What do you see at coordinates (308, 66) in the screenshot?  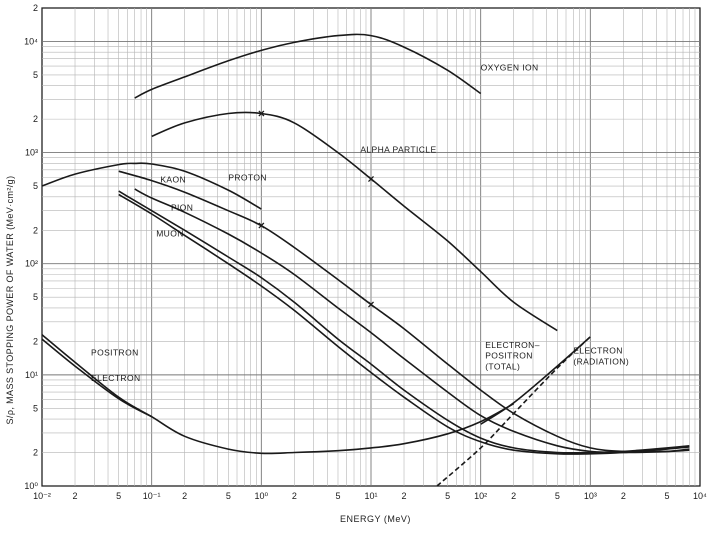 I see `series-line-oxygen-ion` at bounding box center [308, 66].